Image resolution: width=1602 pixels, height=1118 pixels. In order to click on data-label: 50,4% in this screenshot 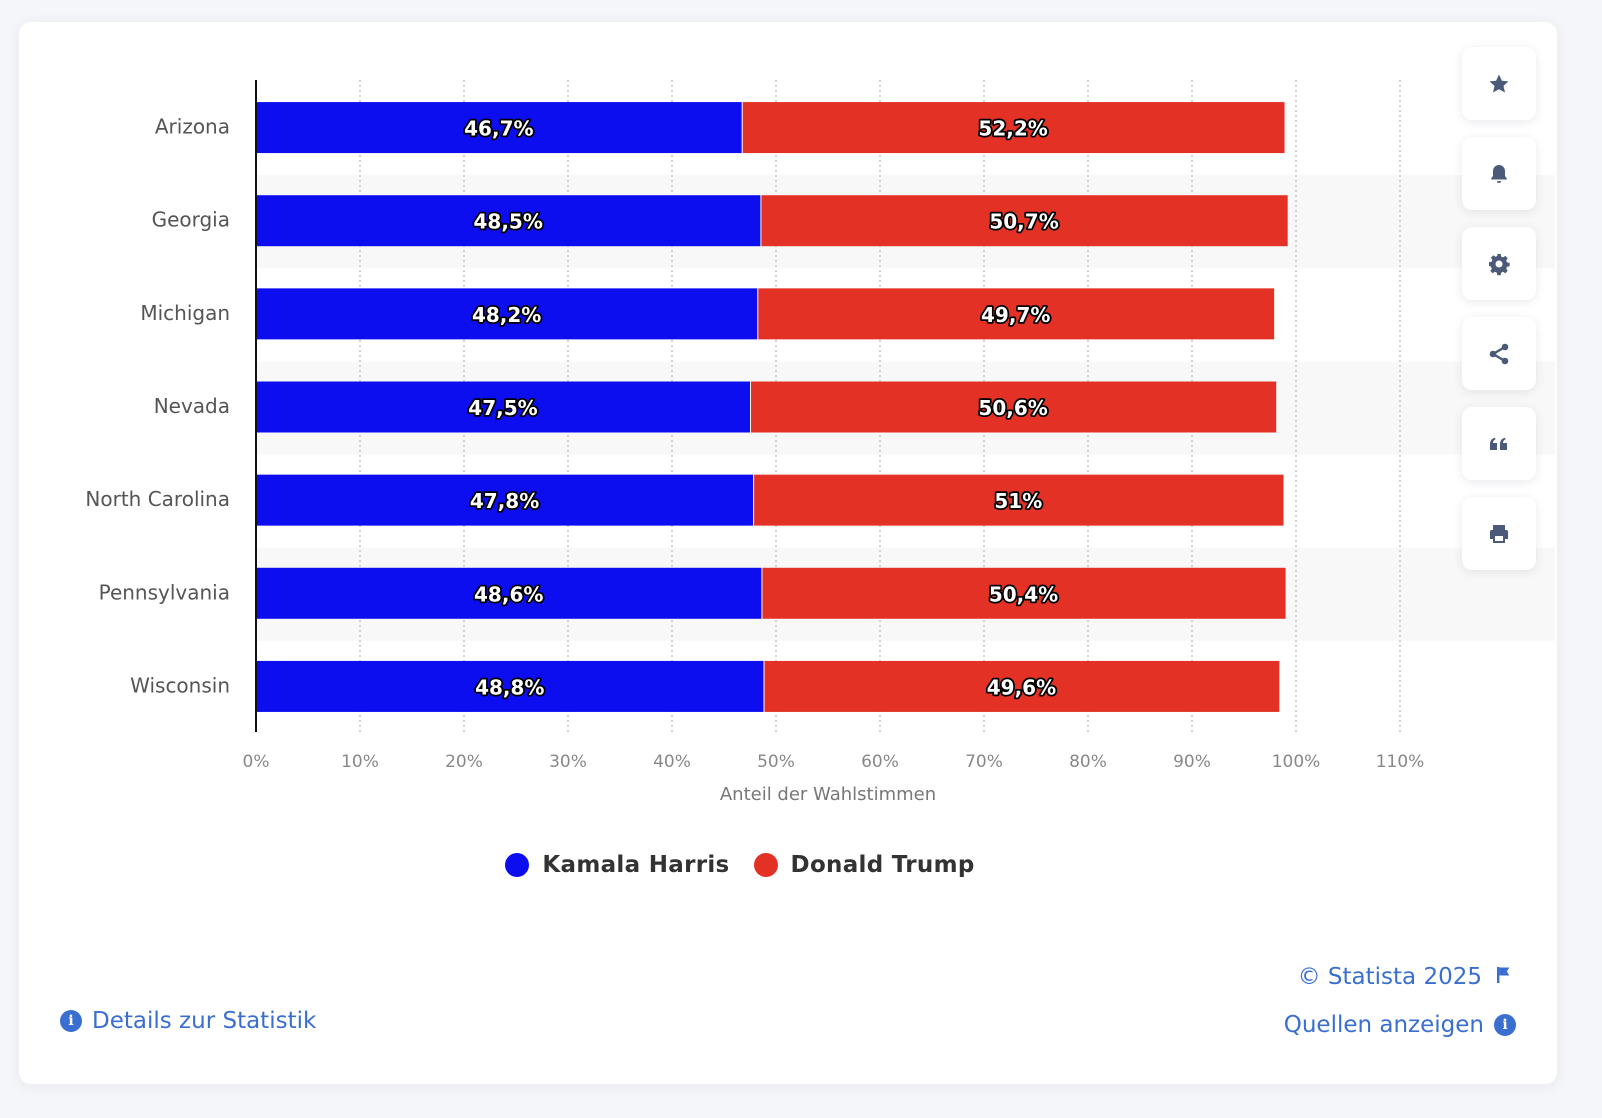, I will do `click(1023, 594)`.